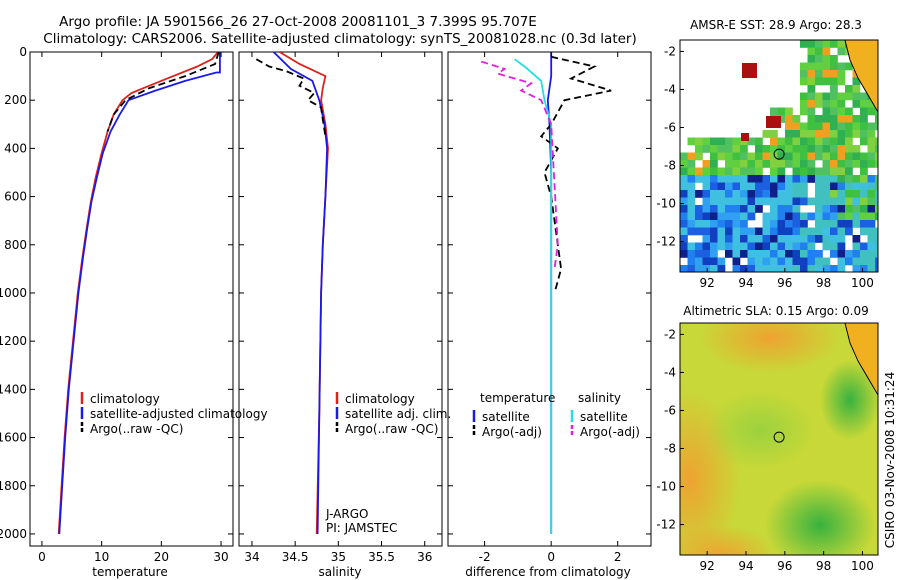  I want to click on temperature-legend-label: Argo(..raw -QC), so click(136, 429).